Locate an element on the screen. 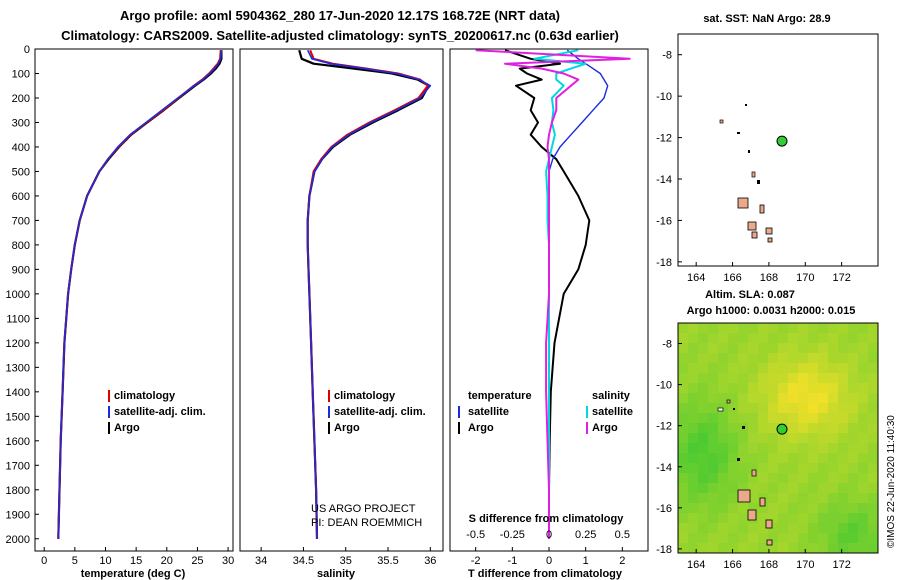  legend-argo: Argo is located at coordinates (347, 428).